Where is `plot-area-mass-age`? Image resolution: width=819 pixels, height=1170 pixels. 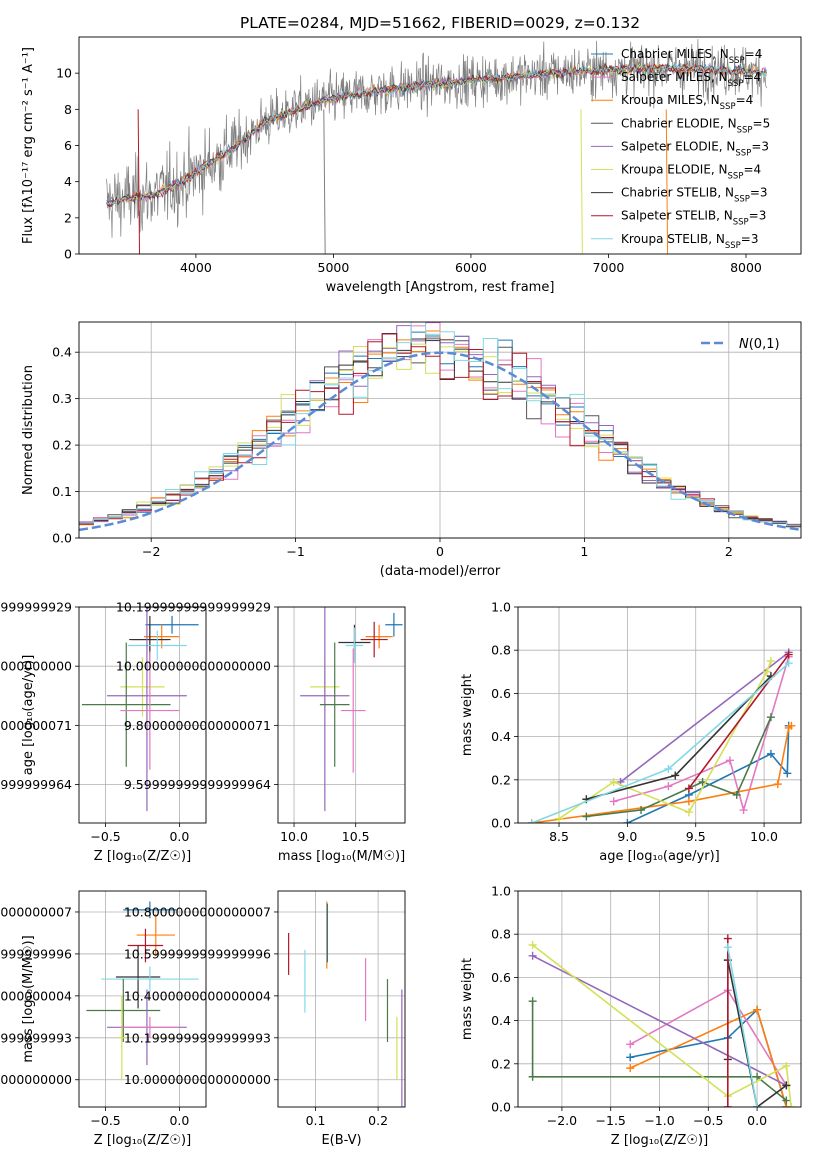 plot-area-mass-age is located at coordinates (351, 709).